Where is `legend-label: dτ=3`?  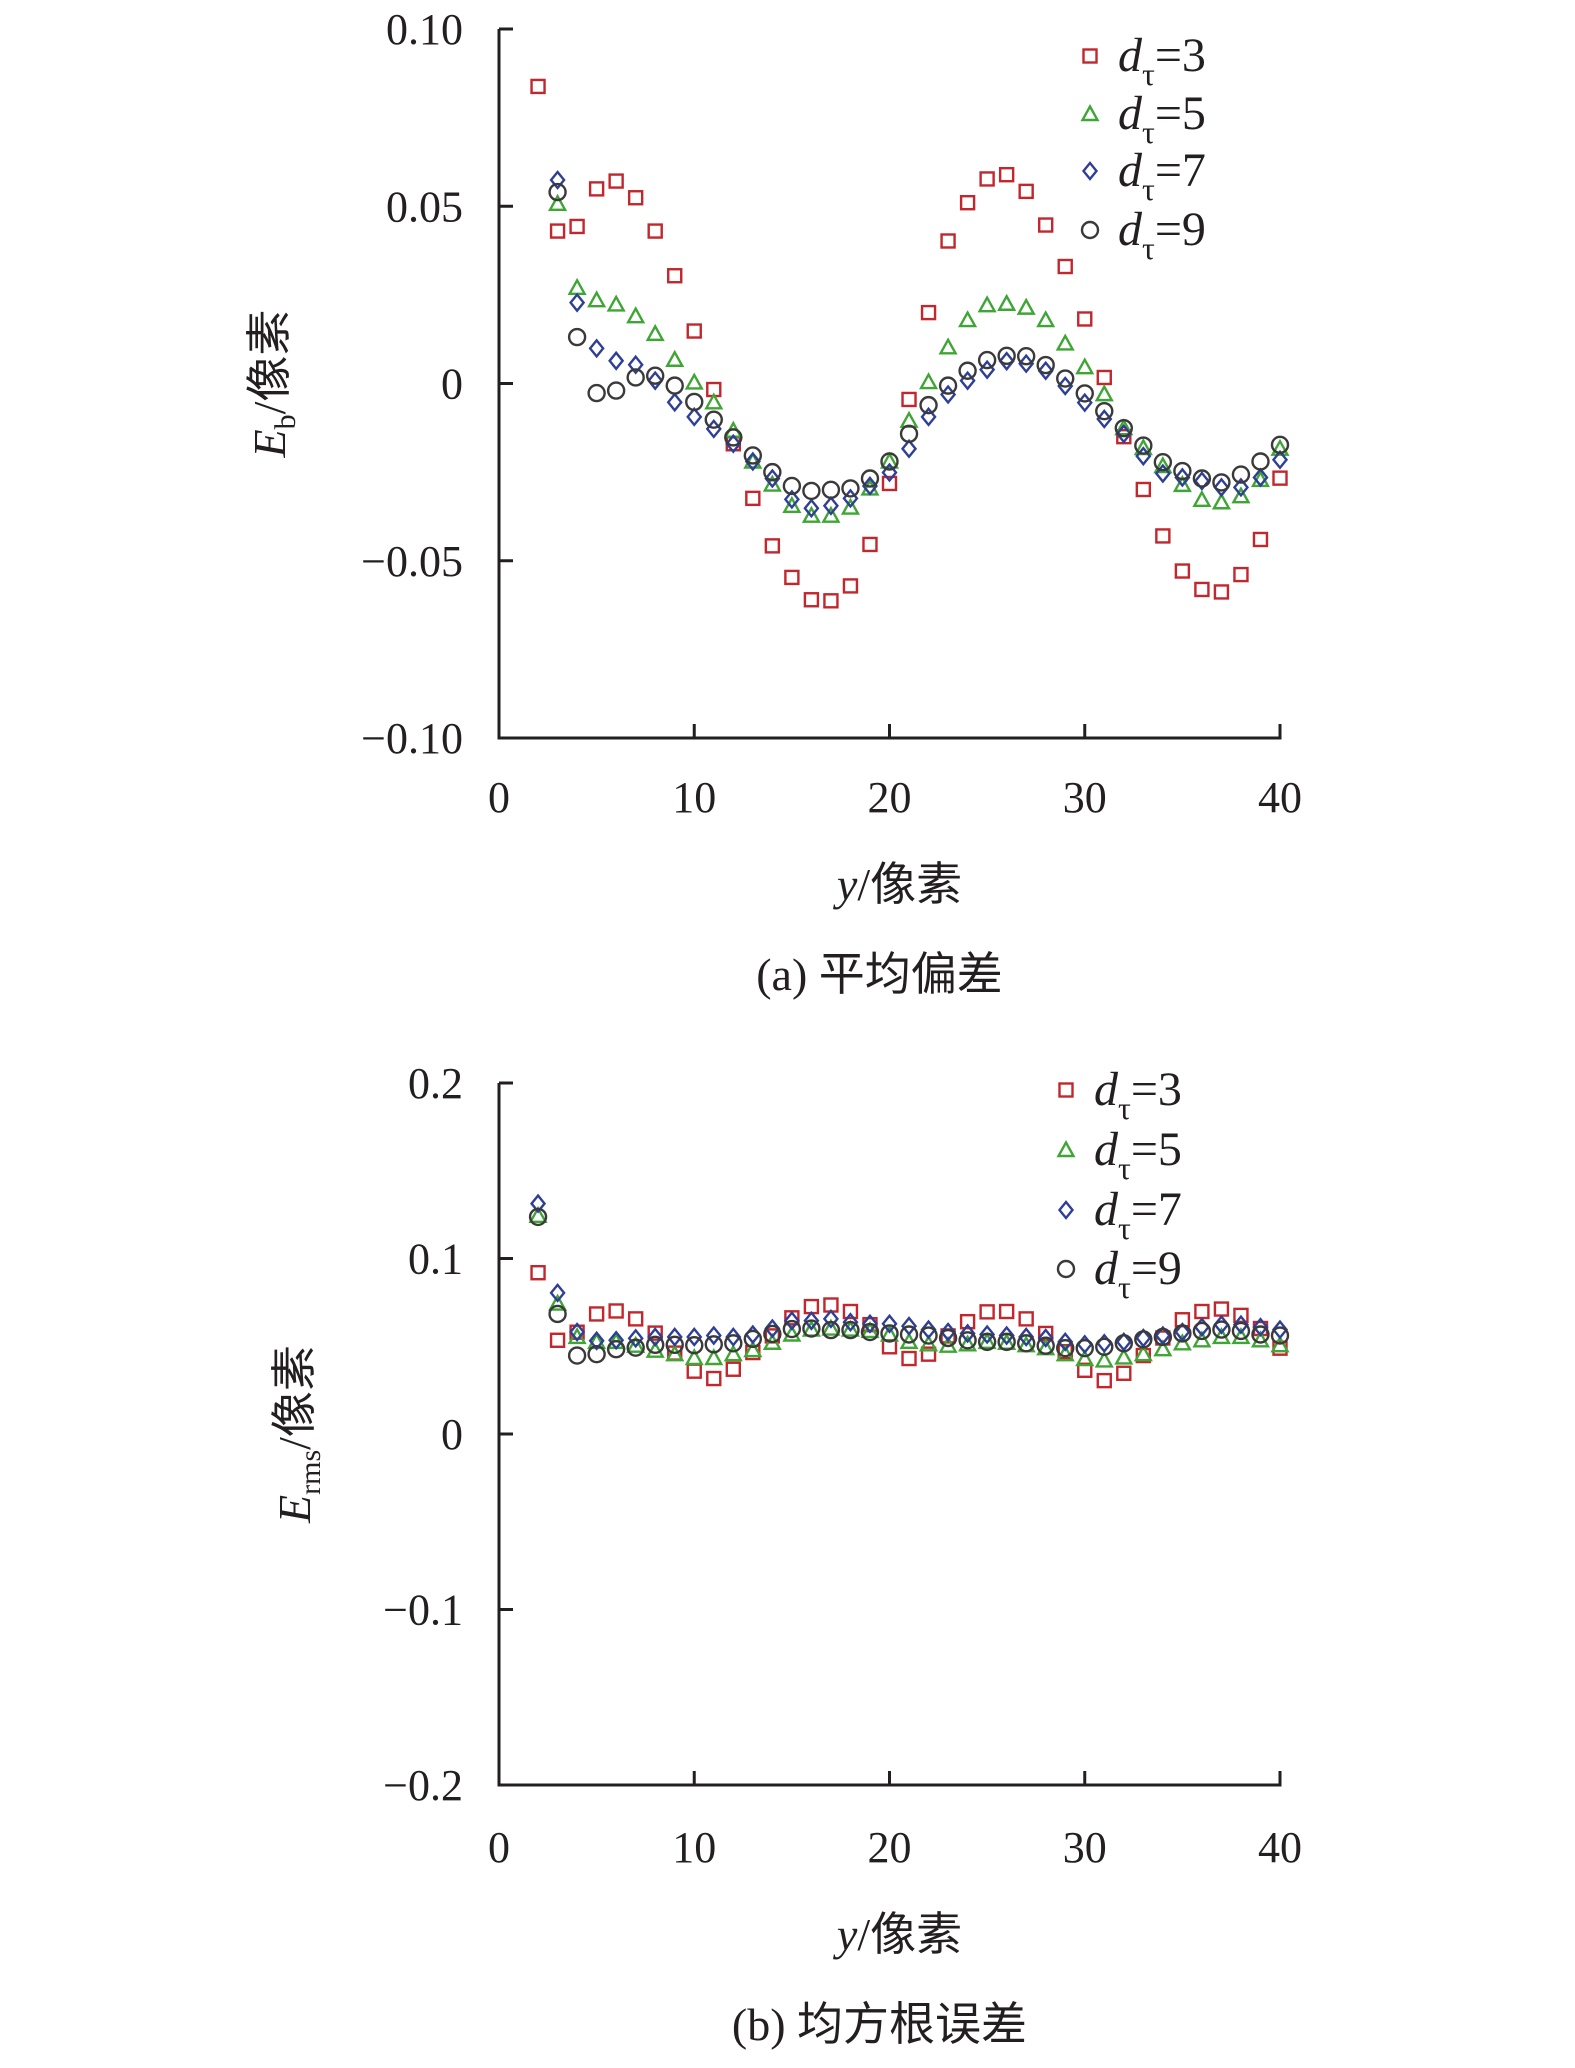 legend-label: dτ=3 is located at coordinates (1138, 1094).